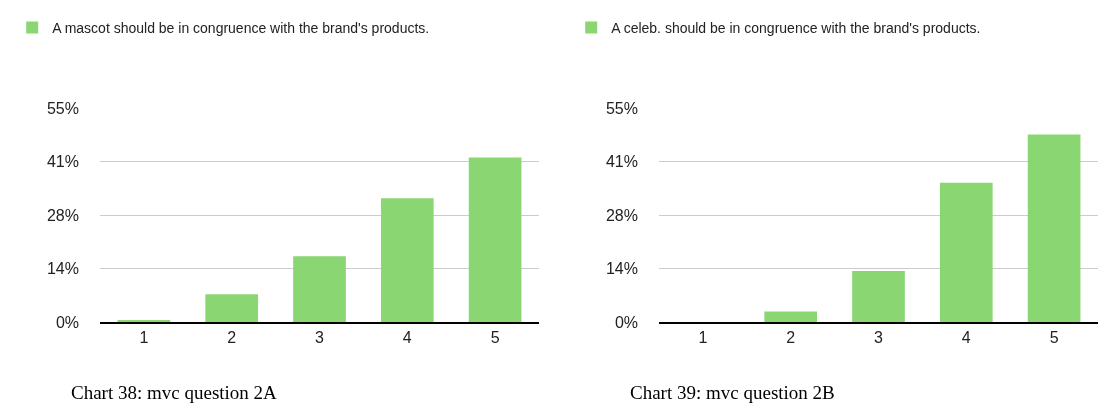  What do you see at coordinates (174, 392) in the screenshot?
I see `caption: Chart 38: mvc question 2A` at bounding box center [174, 392].